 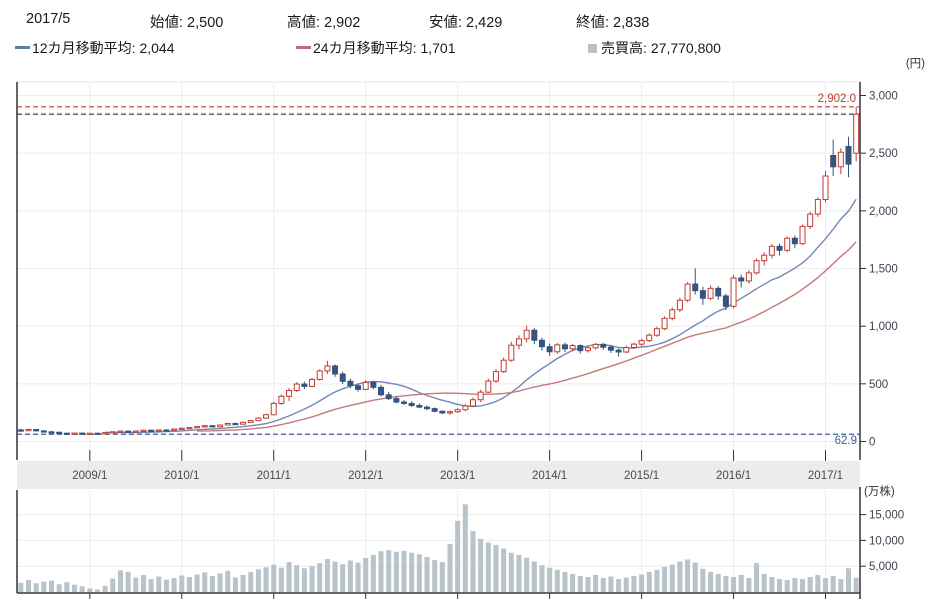 I want to click on ma24-value: 1,701, so click(x=438, y=48).